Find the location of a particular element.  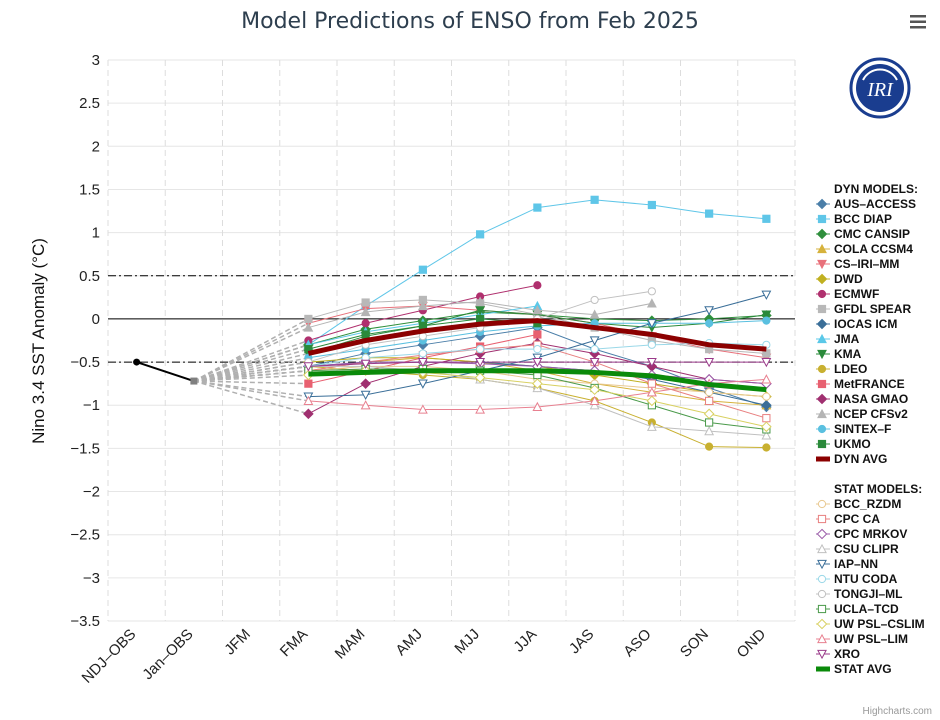

data-point-cpc-ca is located at coordinates (766, 418).